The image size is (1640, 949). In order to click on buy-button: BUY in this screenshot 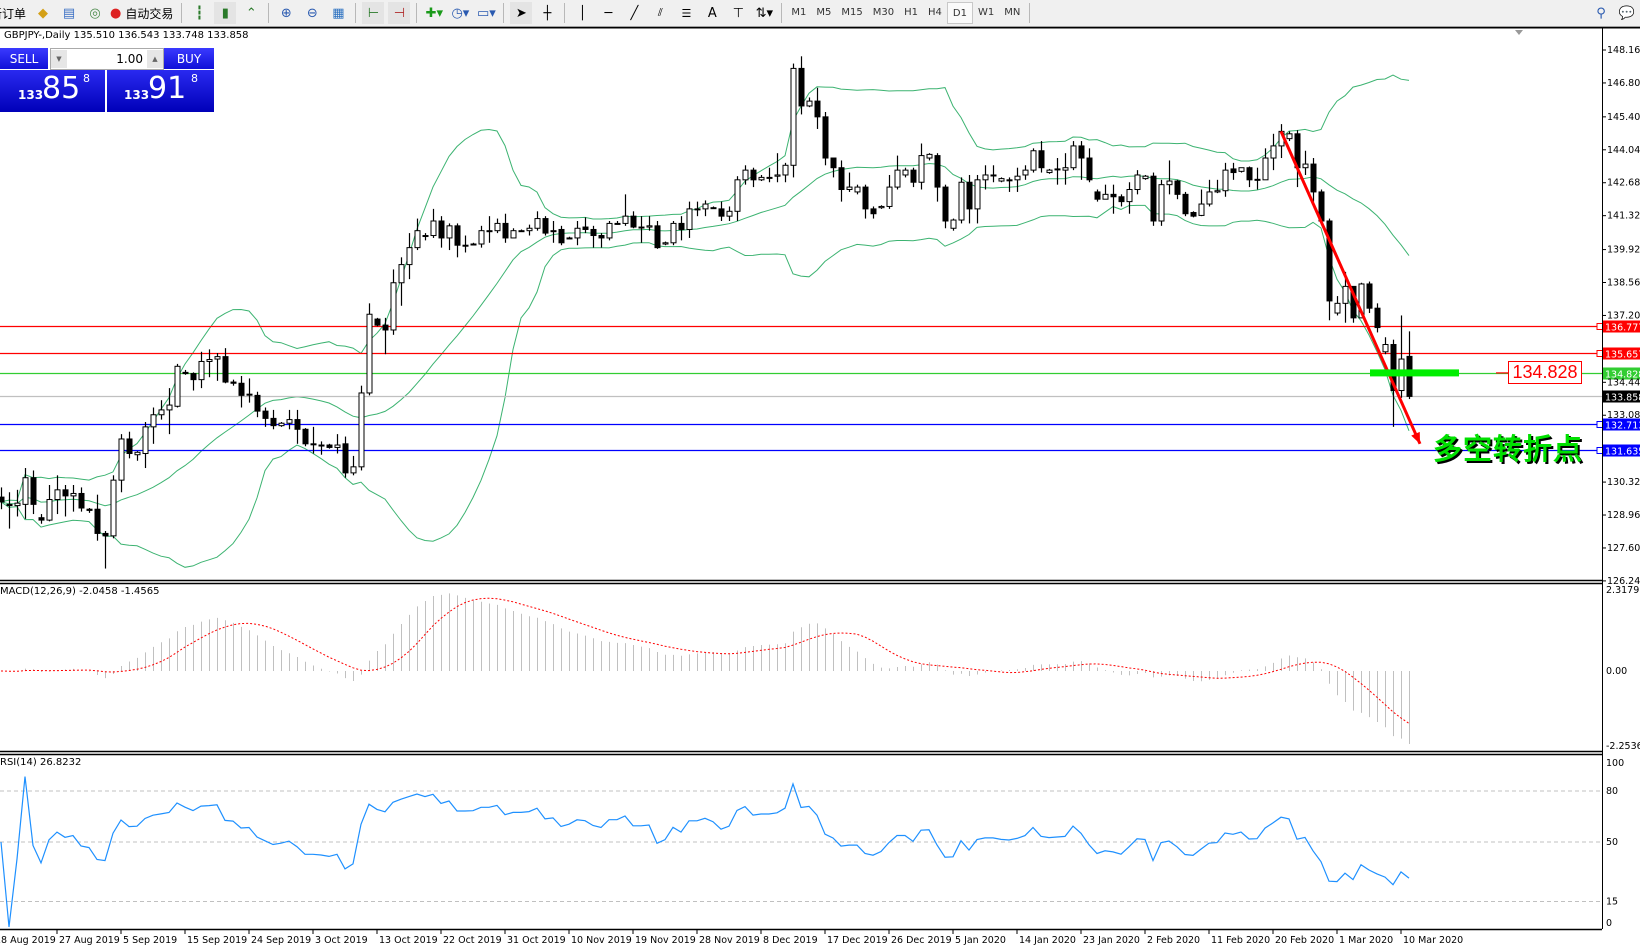, I will do `click(189, 58)`.